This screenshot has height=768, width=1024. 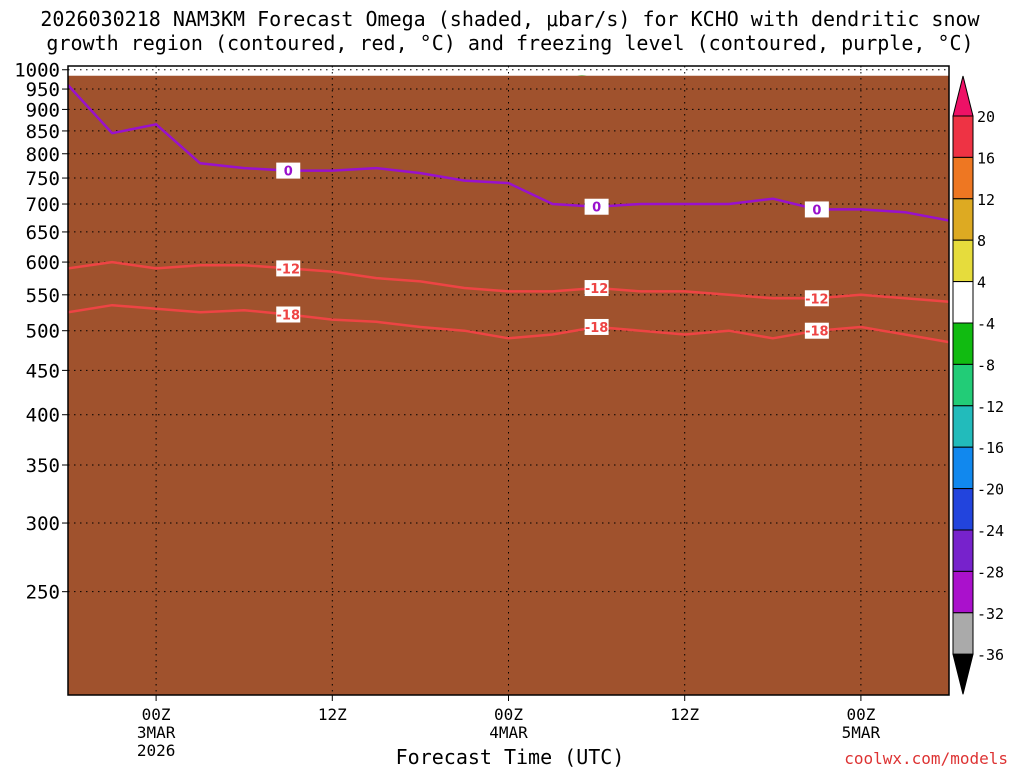 What do you see at coordinates (43, 416) in the screenshot?
I see `ytick-label-400: 400` at bounding box center [43, 416].